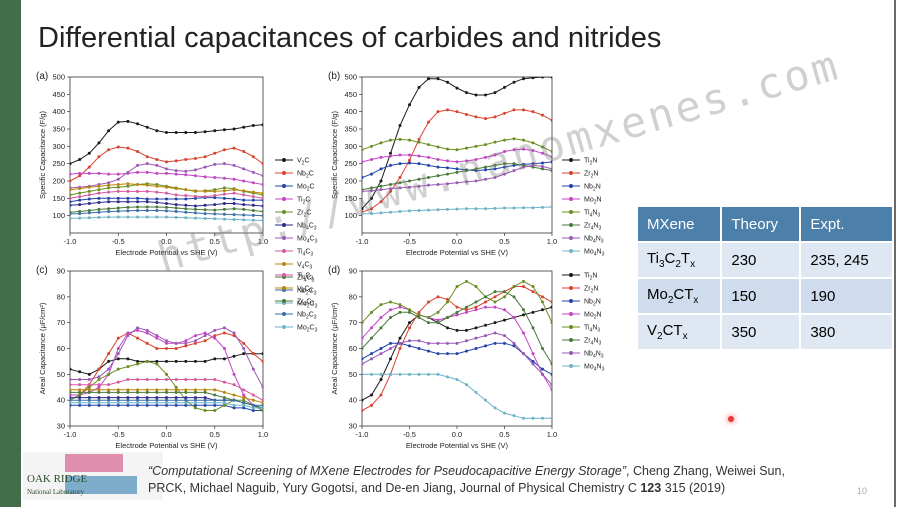  Describe the element at coordinates (457, 145) in the screenshot. I see `series-Ti4N3` at that location.